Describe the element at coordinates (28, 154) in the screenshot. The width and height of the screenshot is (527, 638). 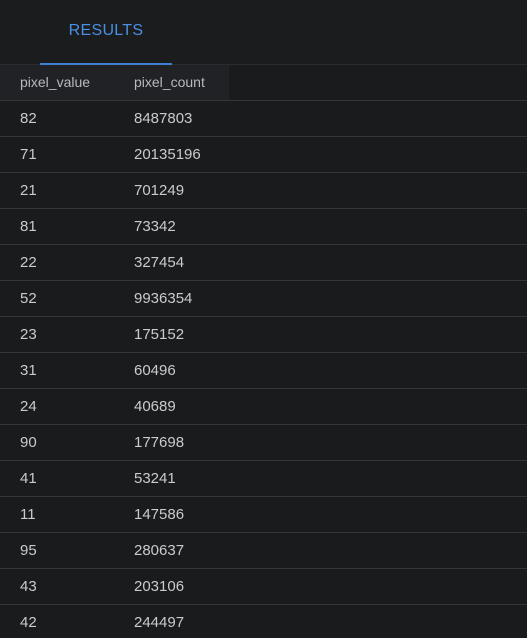
I see `cell-pixel-value: 71` at that location.